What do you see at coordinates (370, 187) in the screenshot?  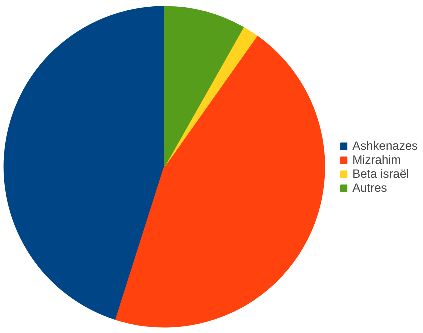 I see `legend-label: Autres` at bounding box center [370, 187].